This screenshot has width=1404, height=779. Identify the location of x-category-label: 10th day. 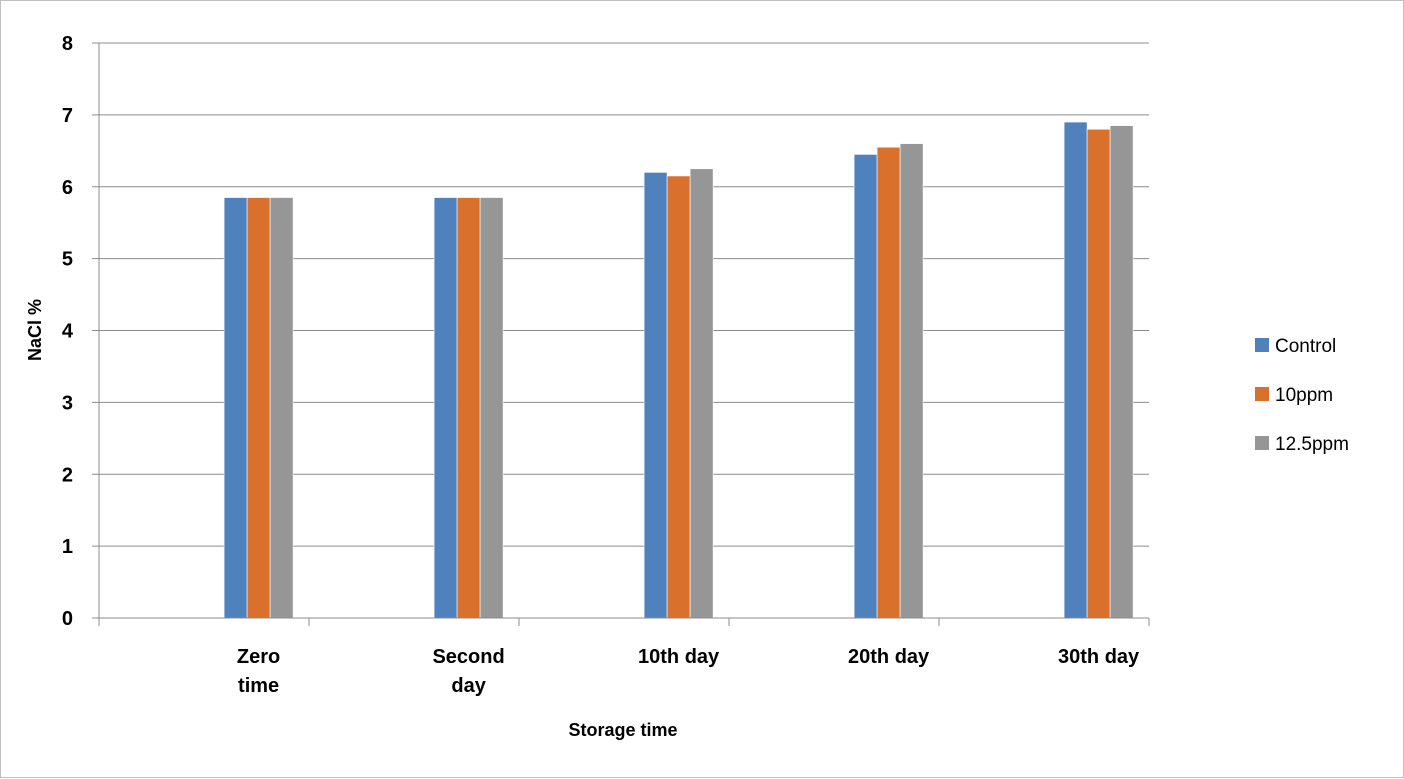
(679, 657).